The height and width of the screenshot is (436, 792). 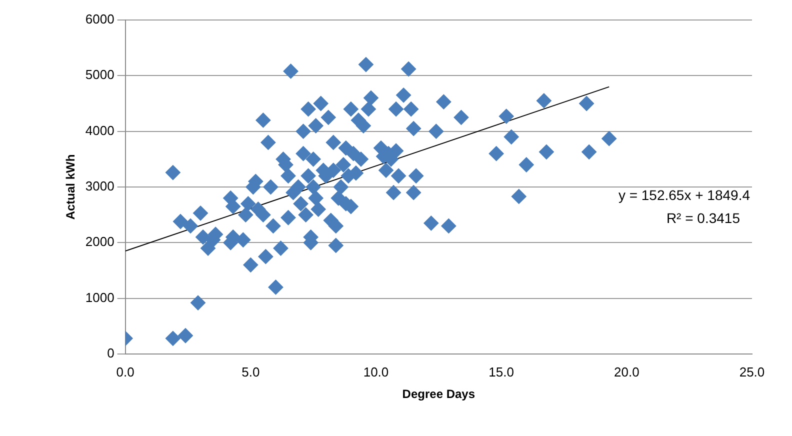 I want to click on x-tick-label: 0.0, so click(x=125, y=372).